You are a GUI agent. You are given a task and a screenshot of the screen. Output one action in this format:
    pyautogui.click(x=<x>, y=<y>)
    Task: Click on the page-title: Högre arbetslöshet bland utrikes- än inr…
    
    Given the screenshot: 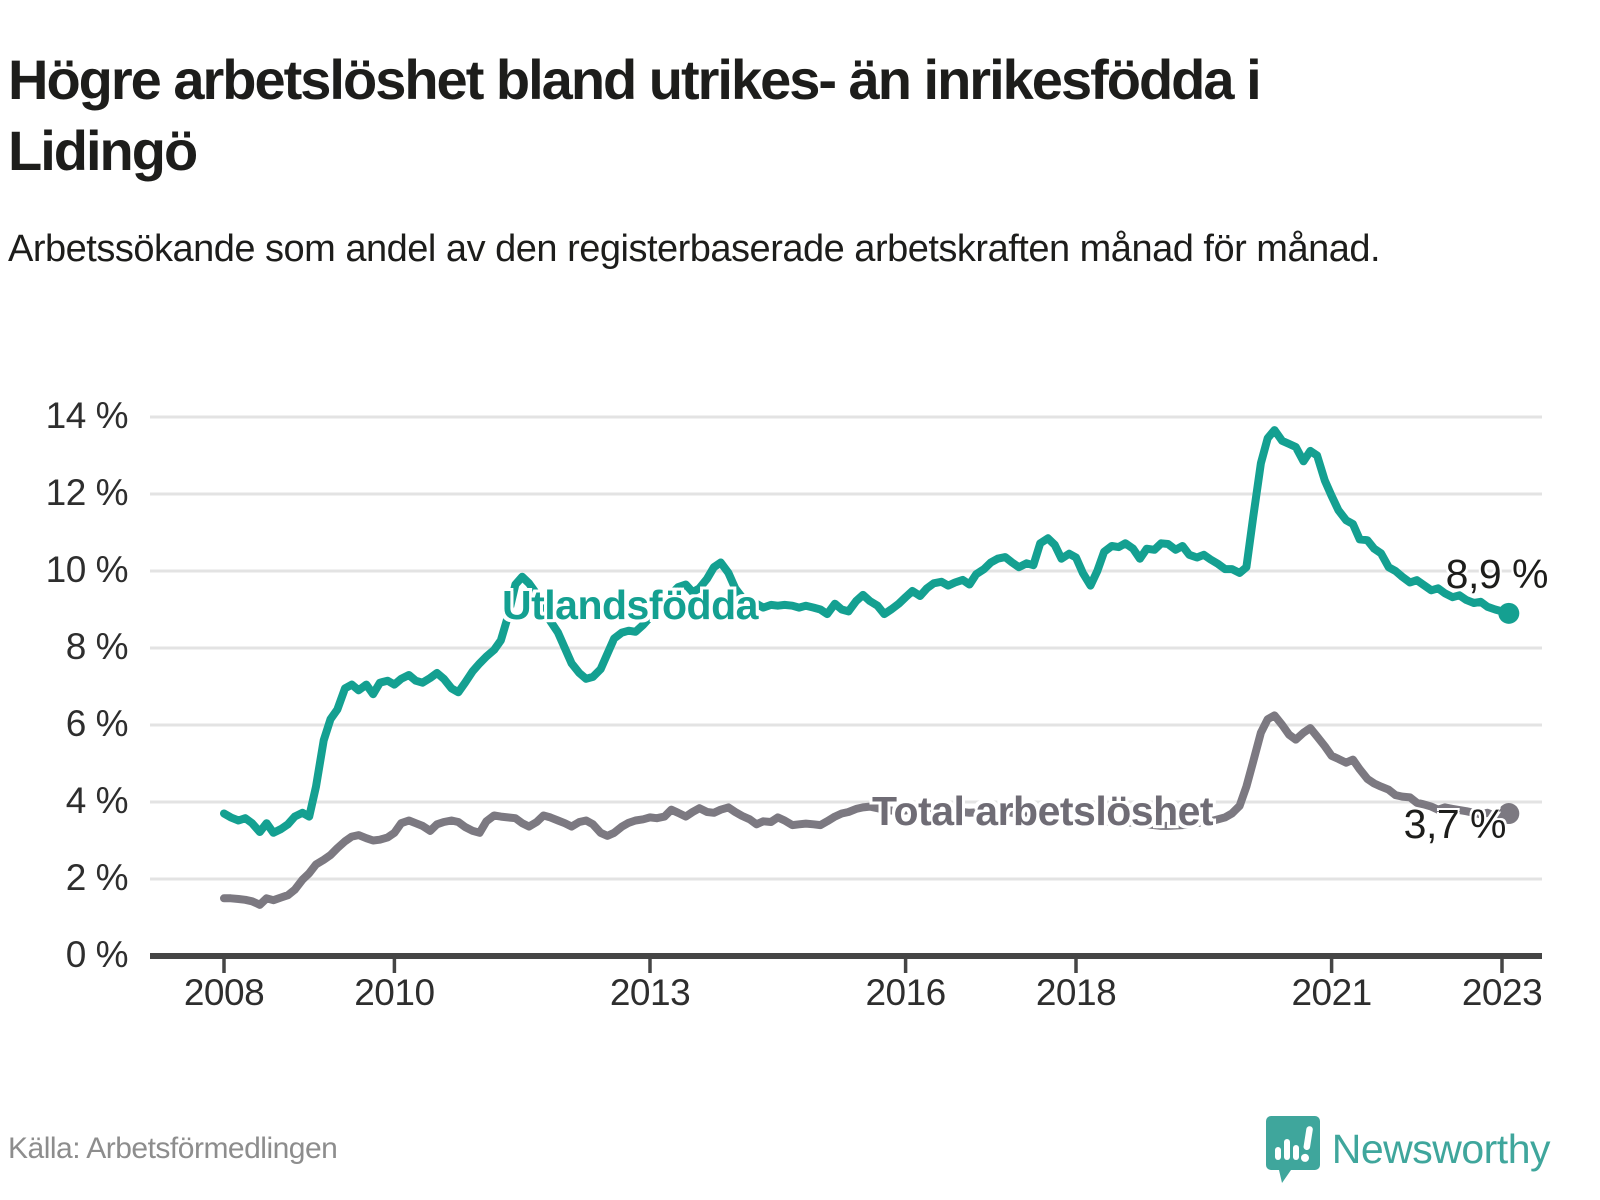 What is the action you would take?
    pyautogui.click(x=635, y=115)
    